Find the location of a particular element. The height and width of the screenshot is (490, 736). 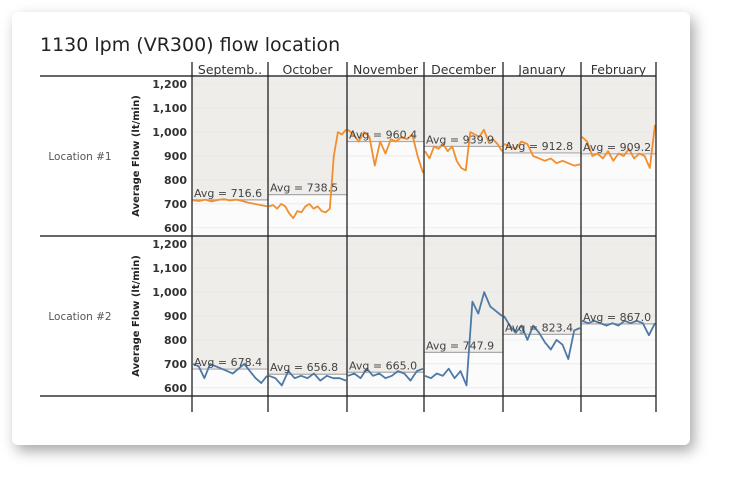

average-label: Avg = 678.4 is located at coordinates (228, 362).